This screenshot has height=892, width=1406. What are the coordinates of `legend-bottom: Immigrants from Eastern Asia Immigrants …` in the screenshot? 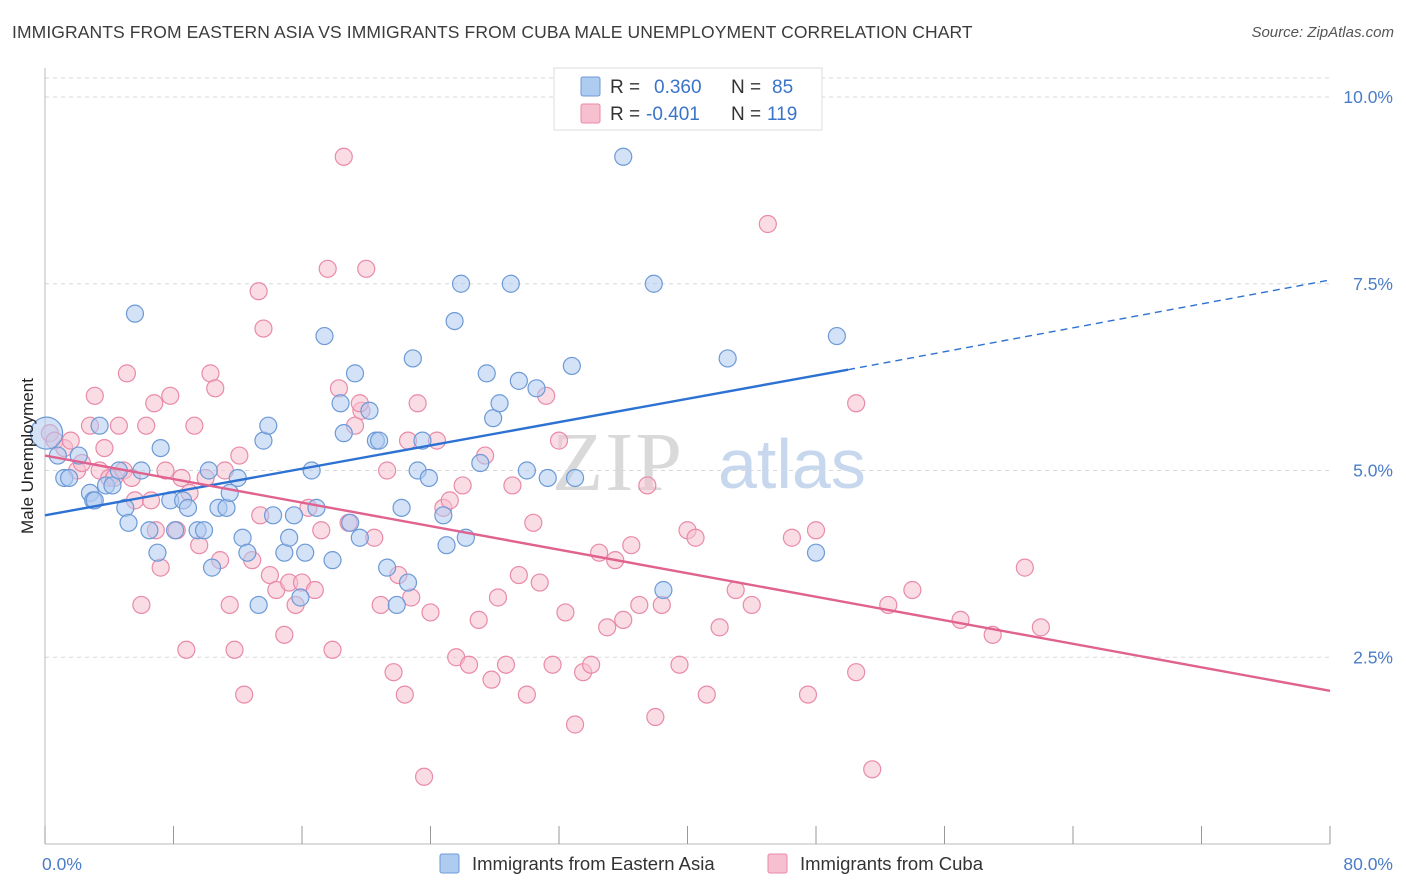 It's located at (711, 863).